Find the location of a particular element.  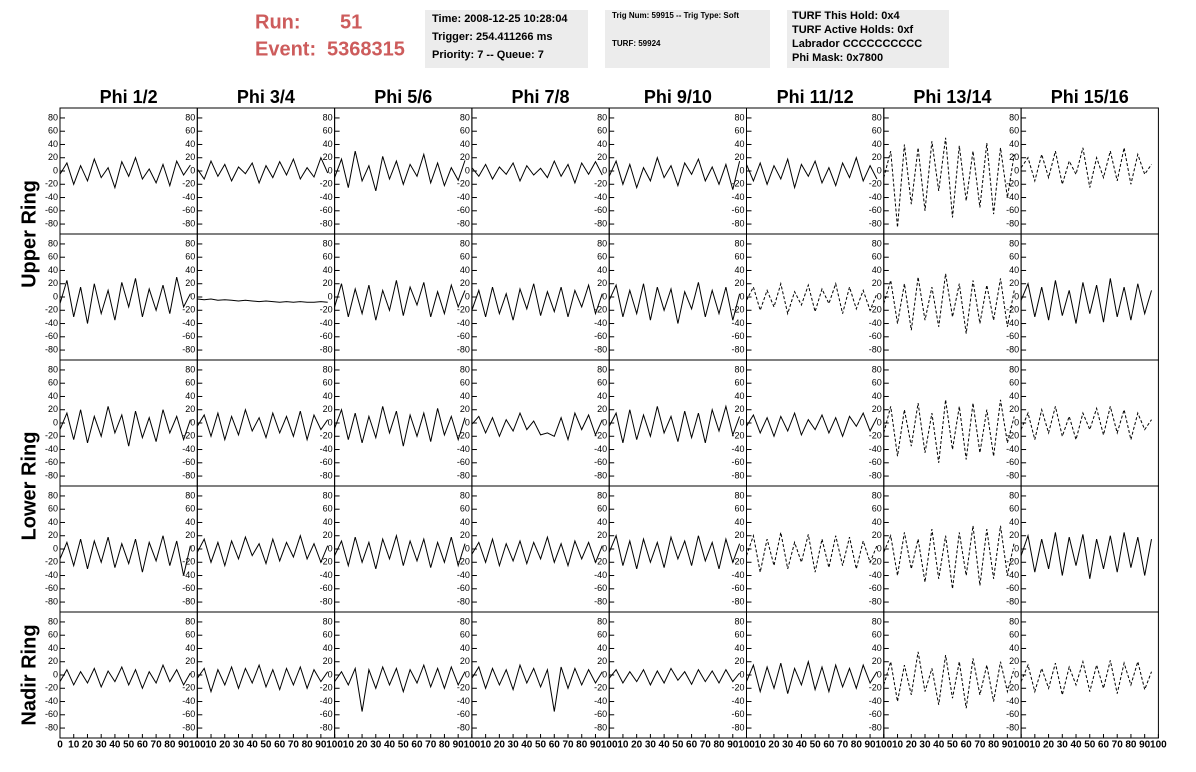

x-tick-label: 40 is located at coordinates (939, 745).